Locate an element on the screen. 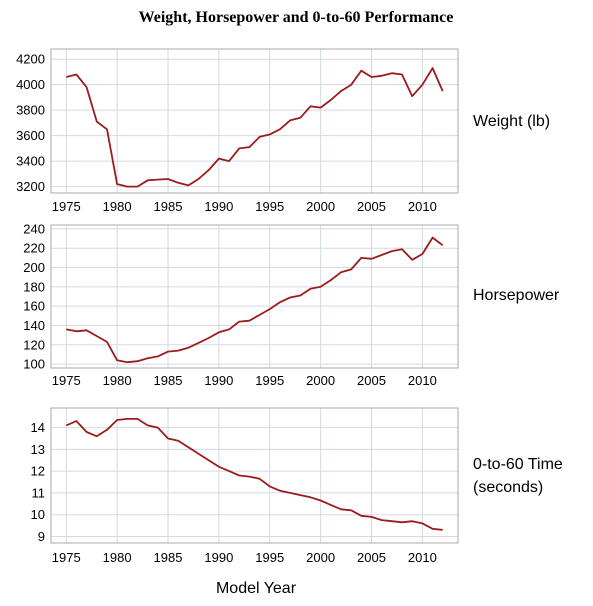  panel-label: (seconds) is located at coordinates (508, 487).